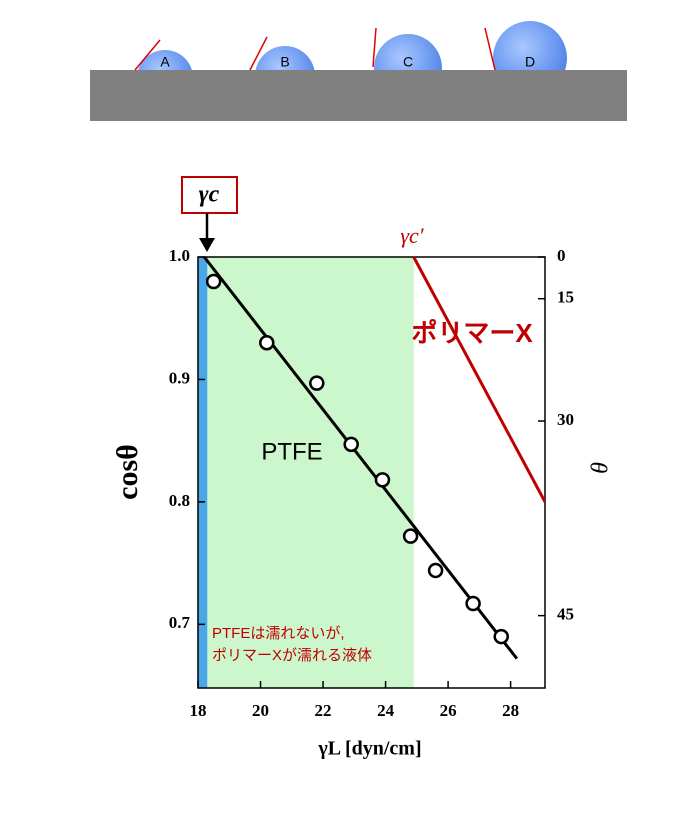  Describe the element at coordinates (179, 500) in the screenshot. I see `y-tick-label: 0.8` at that location.